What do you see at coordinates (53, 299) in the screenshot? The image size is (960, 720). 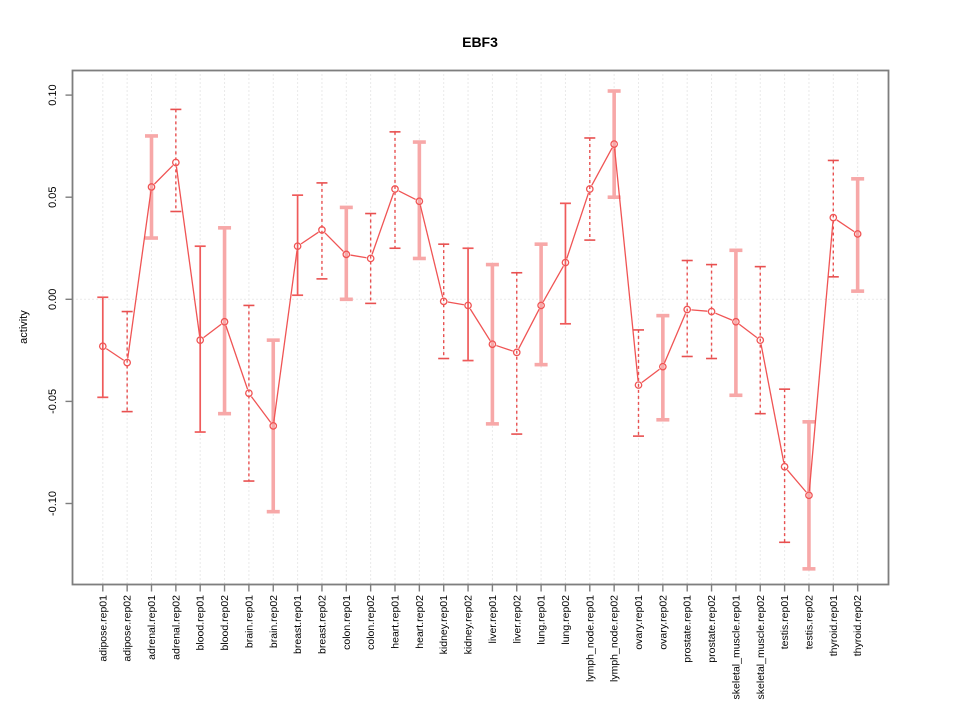 I see `y-tick-label: 0.00` at bounding box center [53, 299].